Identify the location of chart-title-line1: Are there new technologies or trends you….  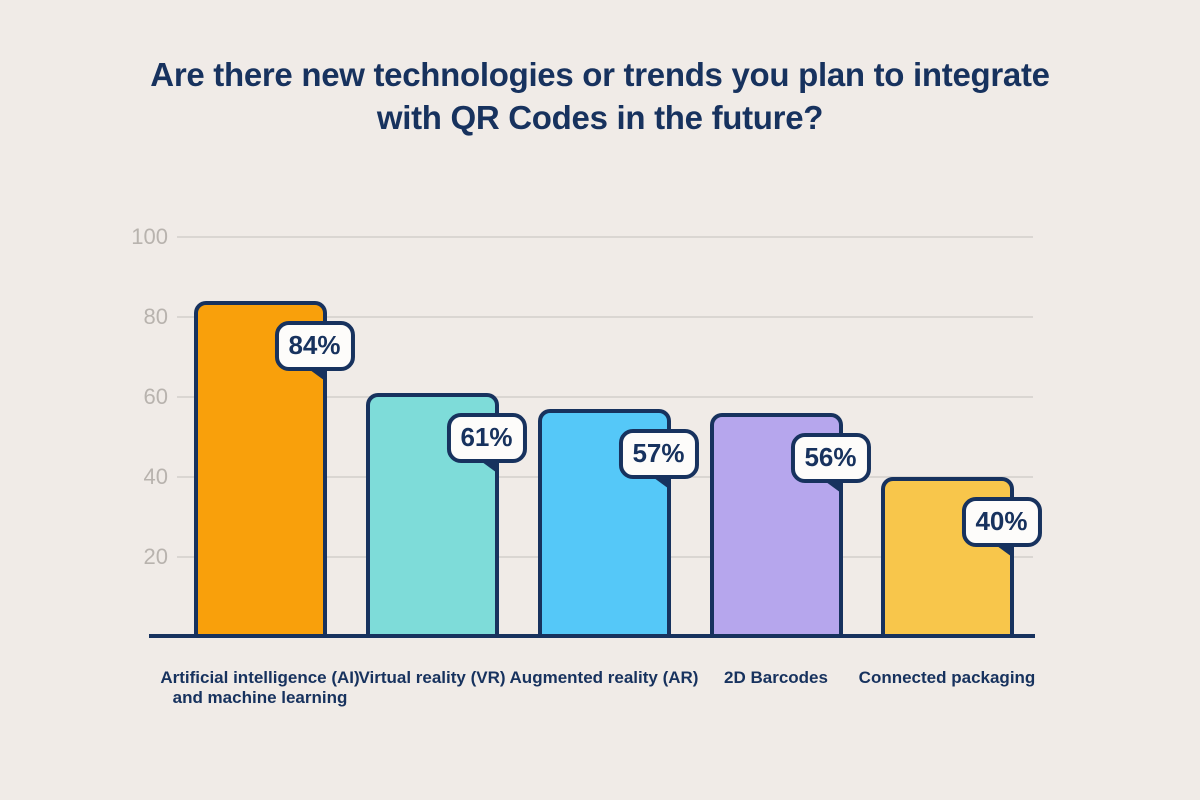
(600, 74).